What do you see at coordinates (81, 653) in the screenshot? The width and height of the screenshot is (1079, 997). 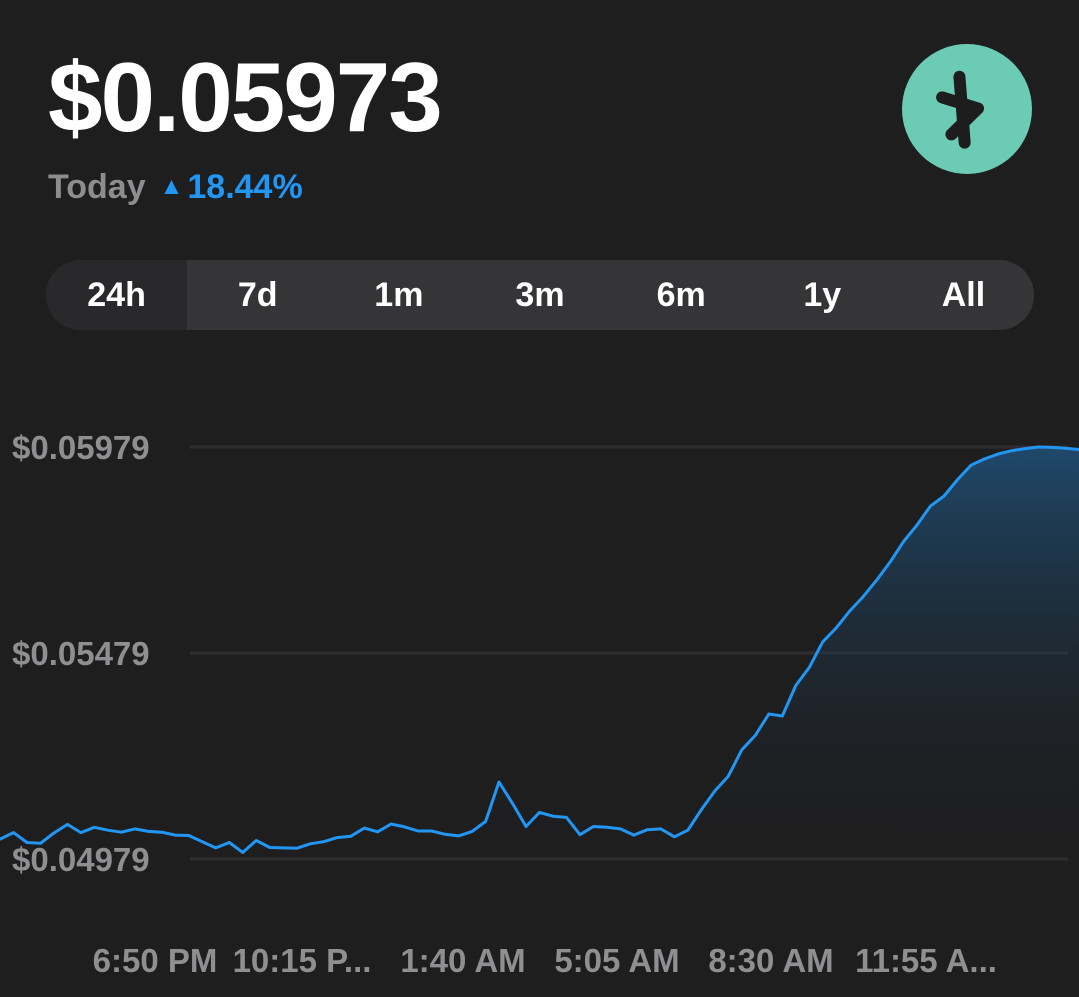 I see `y-tick-label: $0.05479` at bounding box center [81, 653].